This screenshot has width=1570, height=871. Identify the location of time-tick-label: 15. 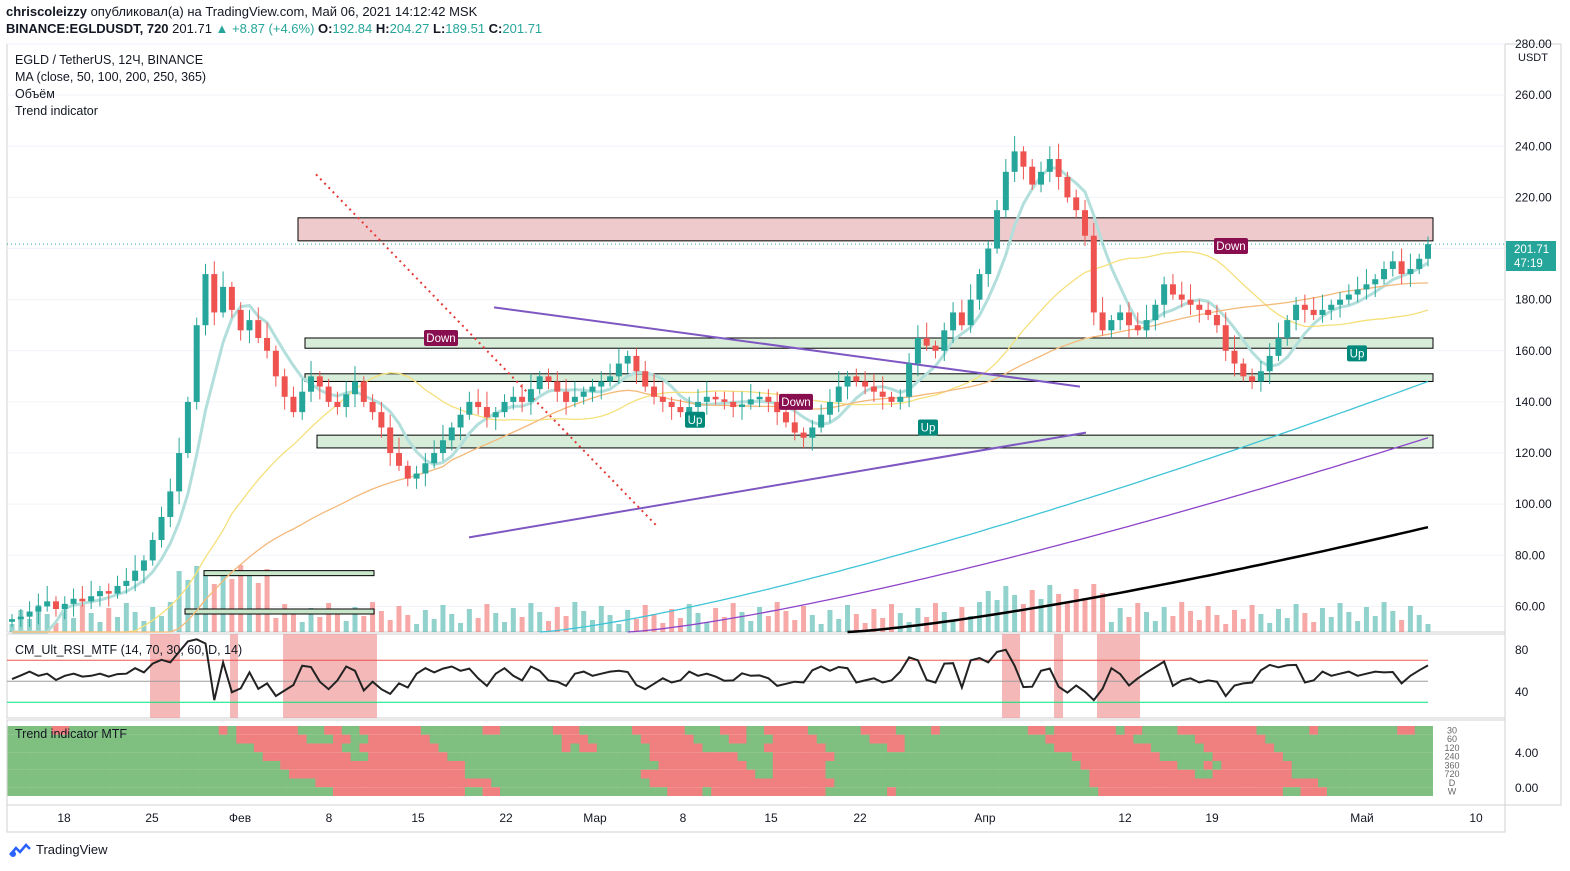
(418, 818).